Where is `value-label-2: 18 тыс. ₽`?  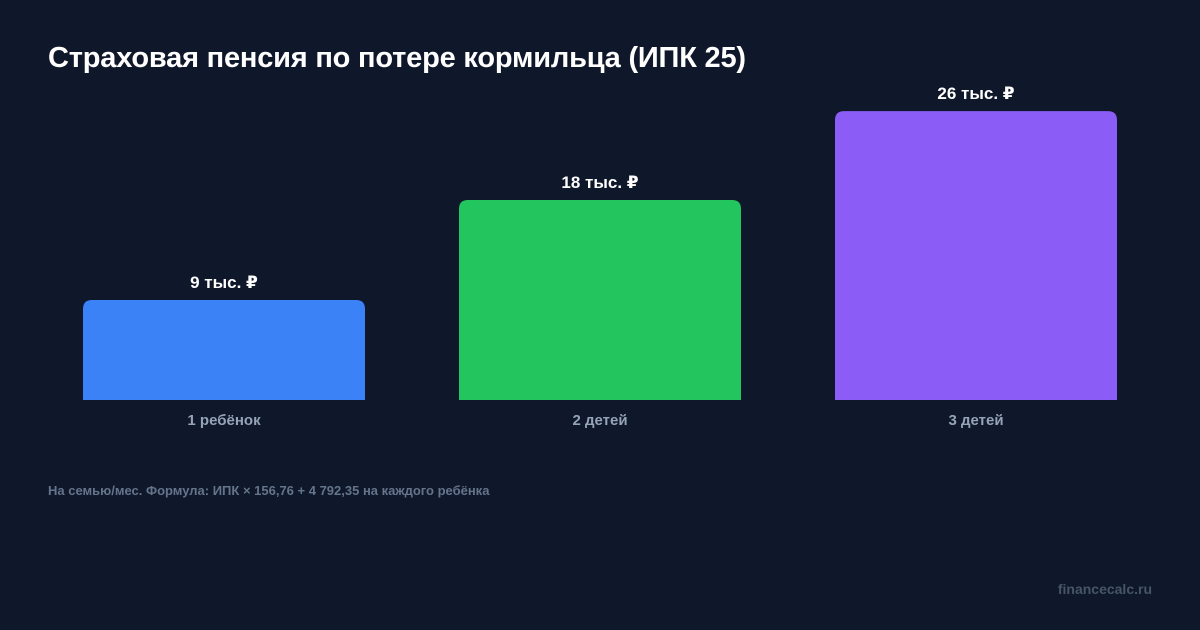
value-label-2: 18 тыс. ₽ is located at coordinates (599, 182).